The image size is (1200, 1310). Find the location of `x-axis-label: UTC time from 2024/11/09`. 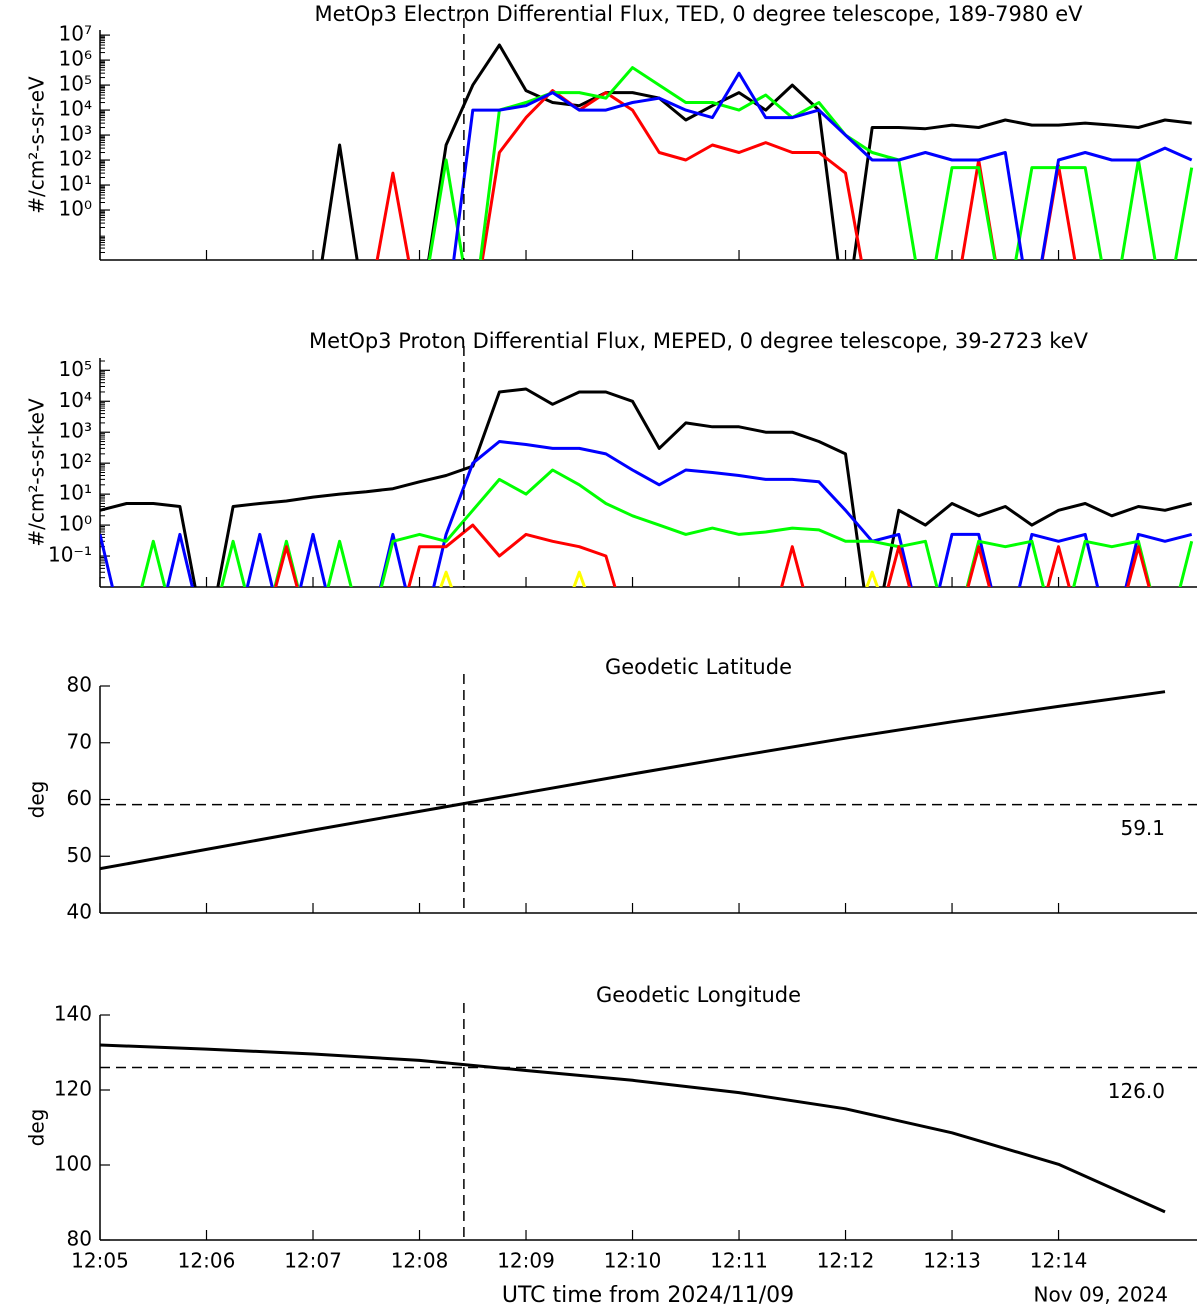

x-axis-label: UTC time from 2024/11/09 is located at coordinates (648, 1295).